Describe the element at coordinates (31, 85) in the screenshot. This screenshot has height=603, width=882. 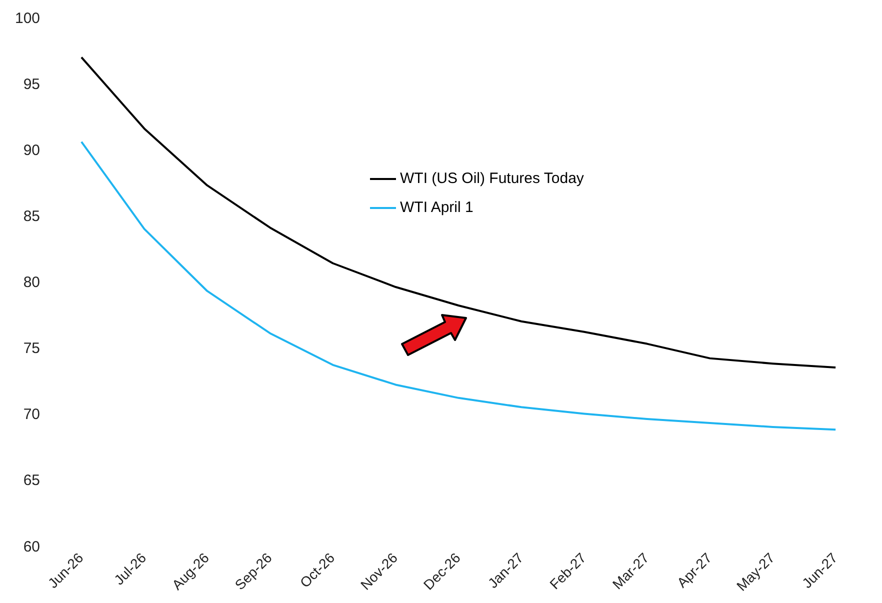
I see `y-tick-label: 95` at that location.